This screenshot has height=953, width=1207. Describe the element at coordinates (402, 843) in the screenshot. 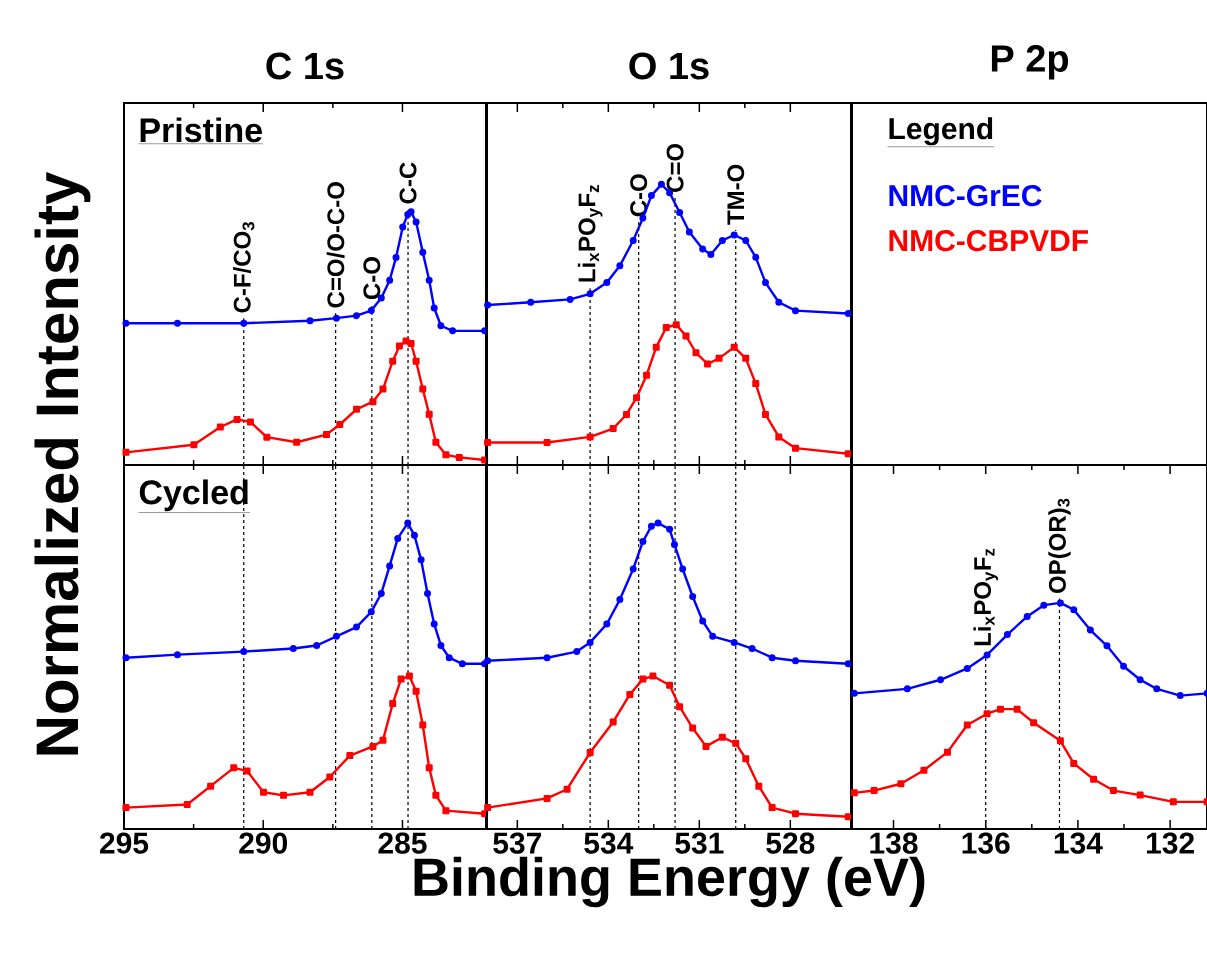

I see `x-tick-label: 285` at that location.